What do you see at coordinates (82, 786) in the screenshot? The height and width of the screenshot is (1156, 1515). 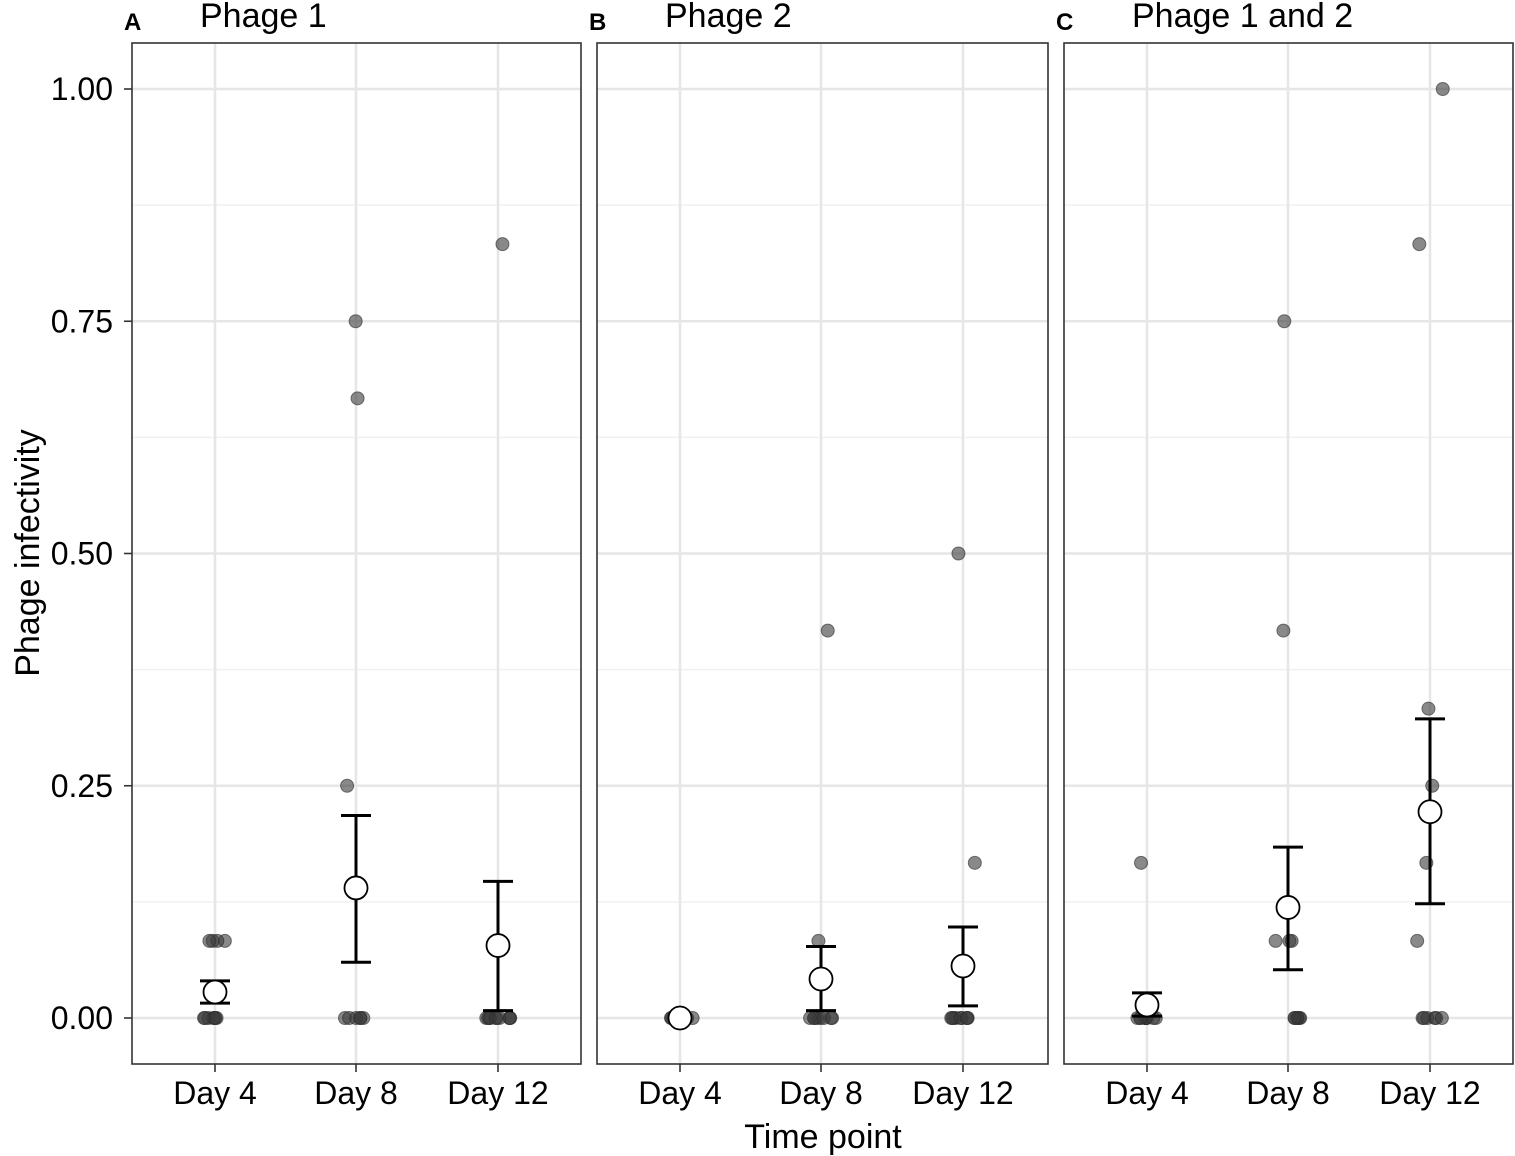 I see `y-tick-label: 0.25` at bounding box center [82, 786].